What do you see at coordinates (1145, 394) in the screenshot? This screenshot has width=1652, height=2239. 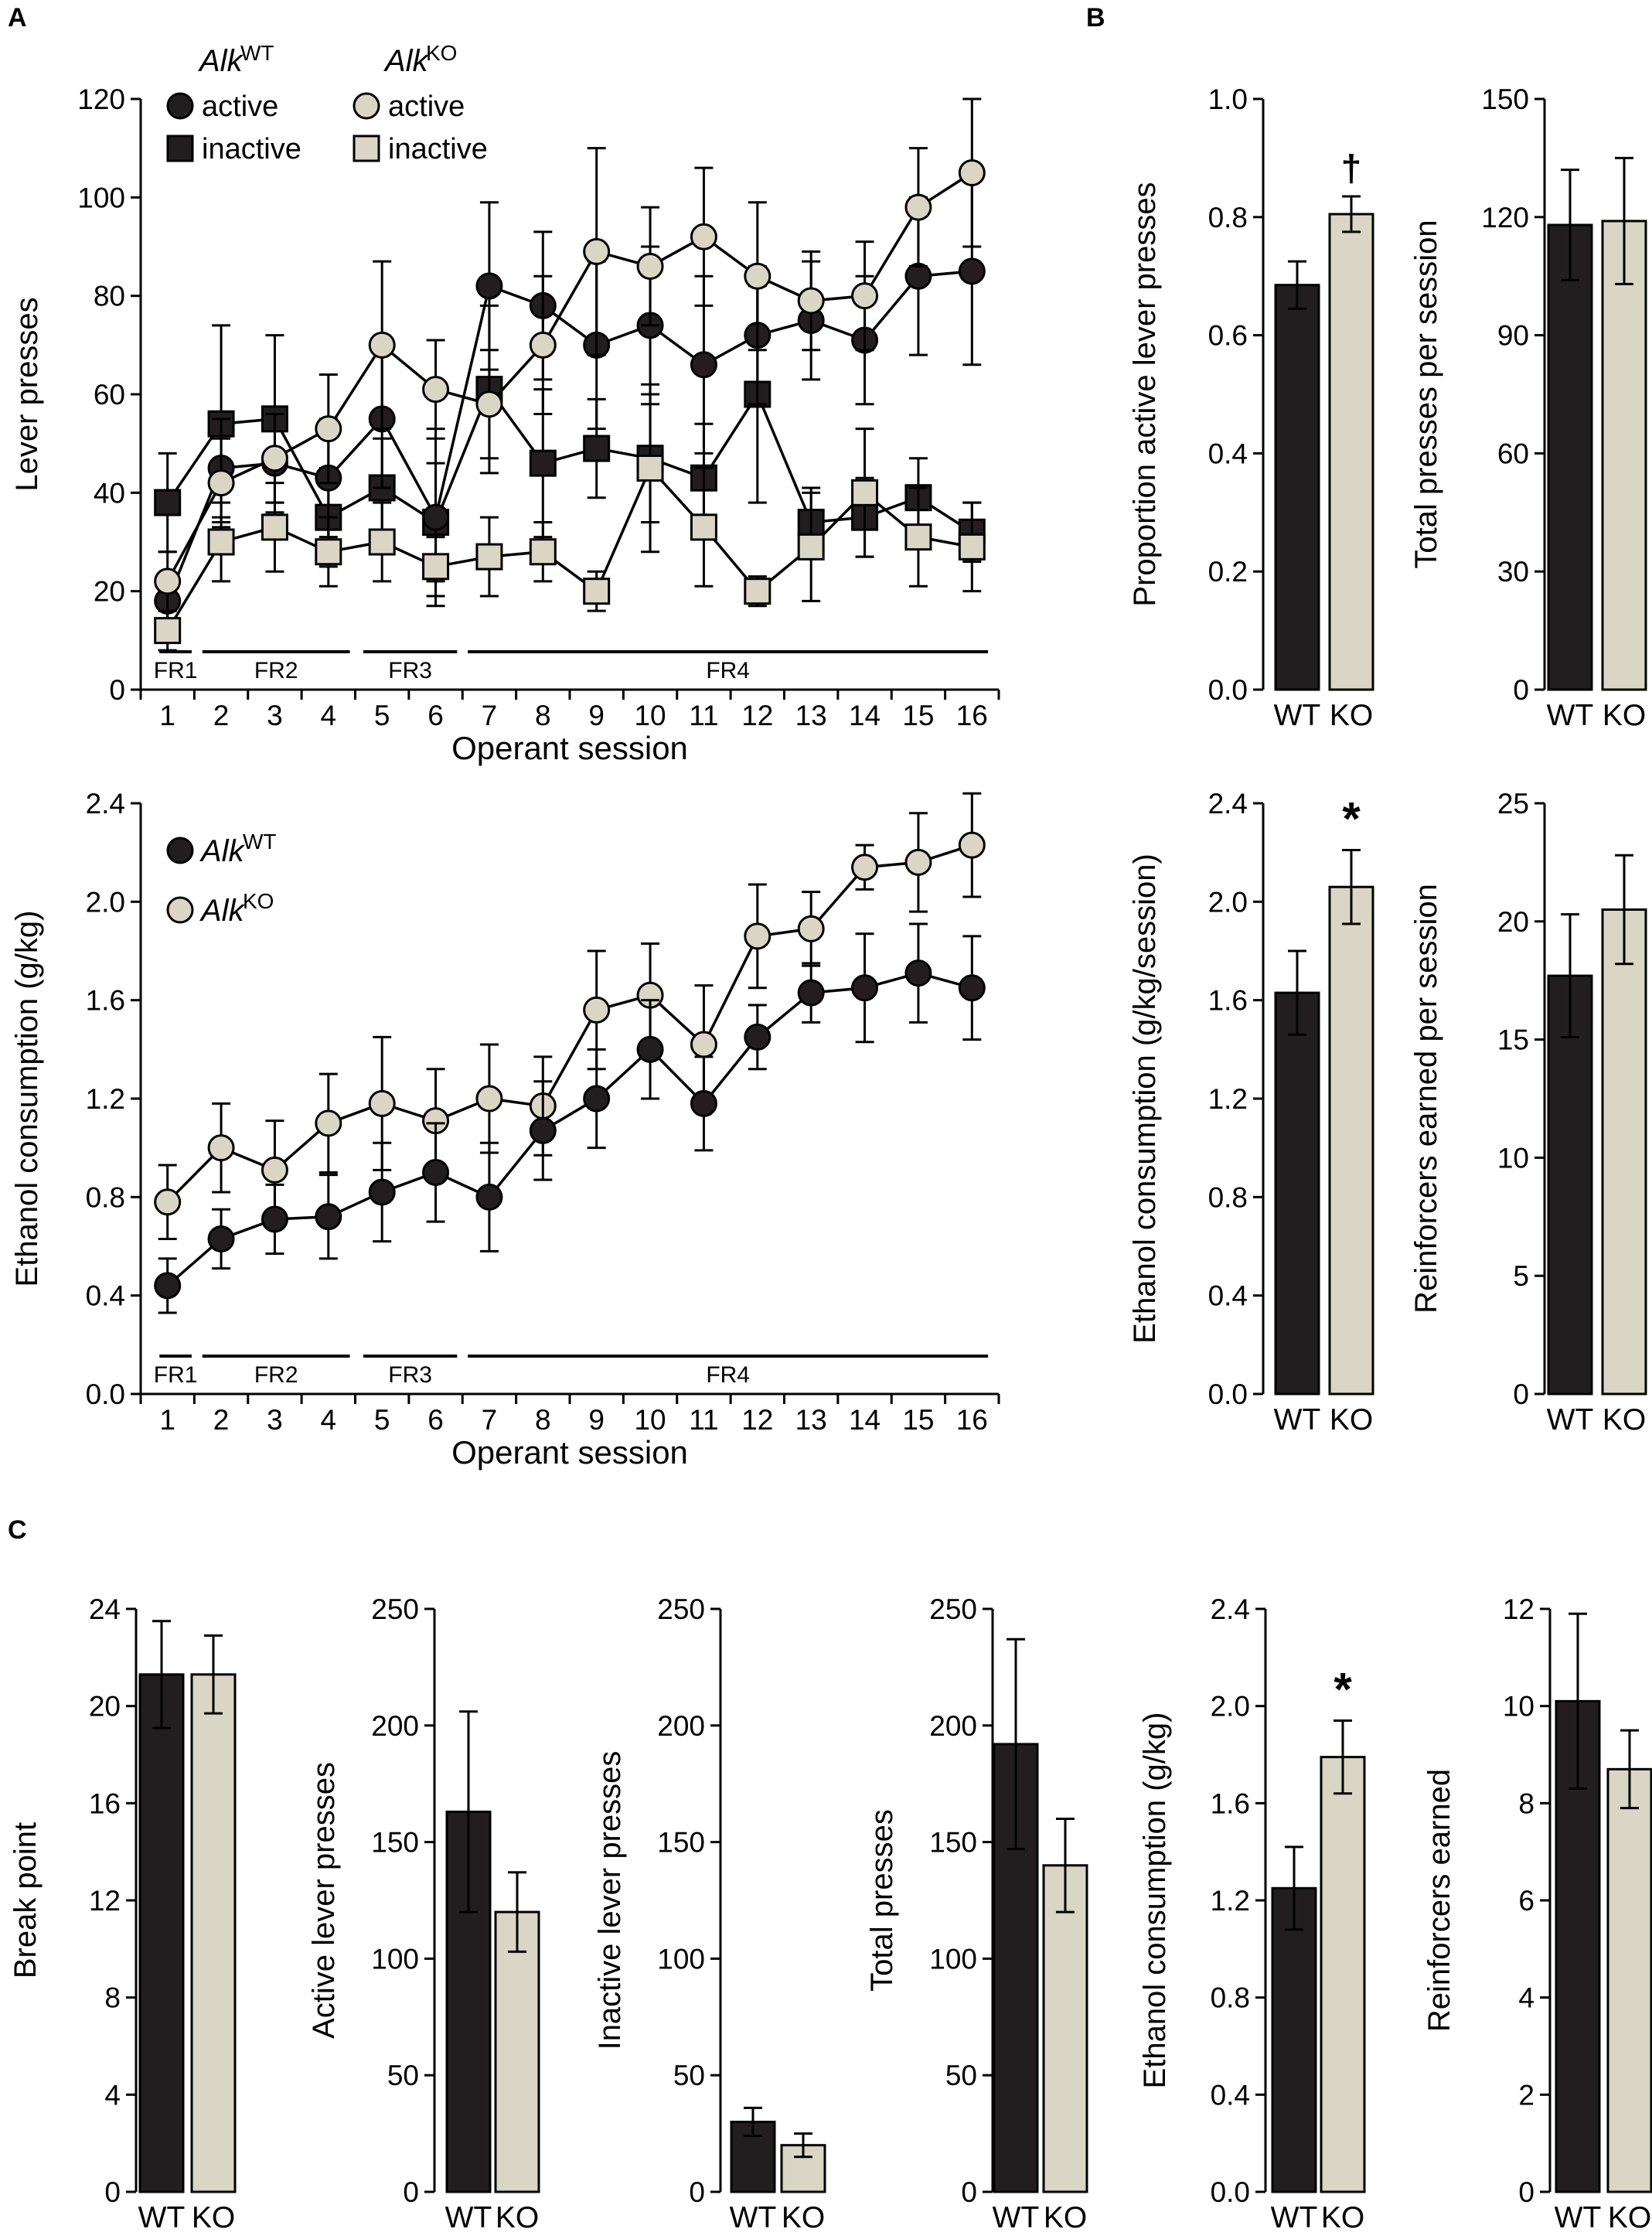 I see `y-axis-label: Proportion active lever presses` at bounding box center [1145, 394].